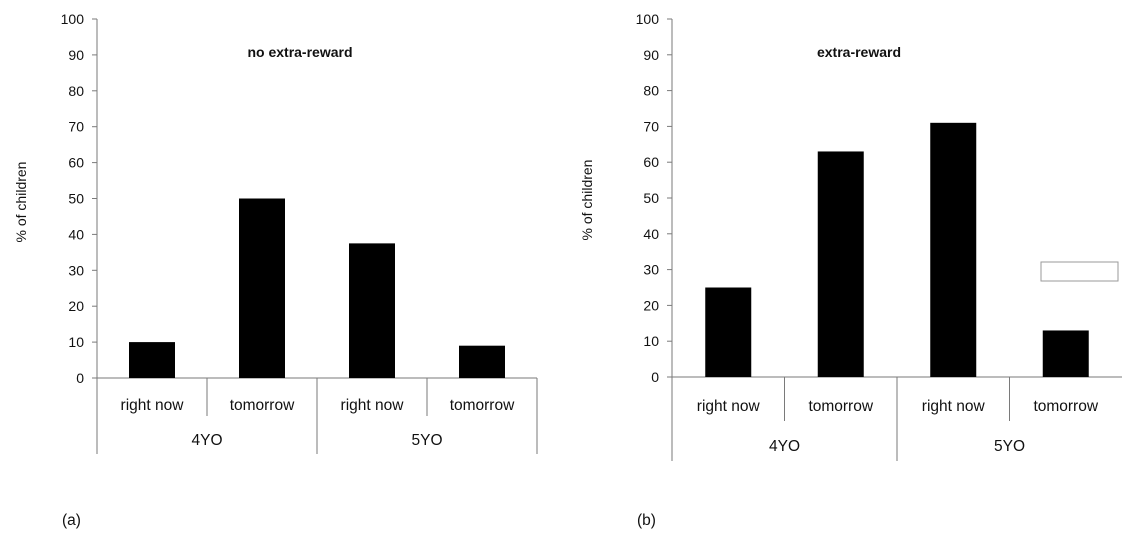 This screenshot has width=1122, height=538. What do you see at coordinates (206, 440) in the screenshot?
I see `chart1-group-label: 4YO` at bounding box center [206, 440].